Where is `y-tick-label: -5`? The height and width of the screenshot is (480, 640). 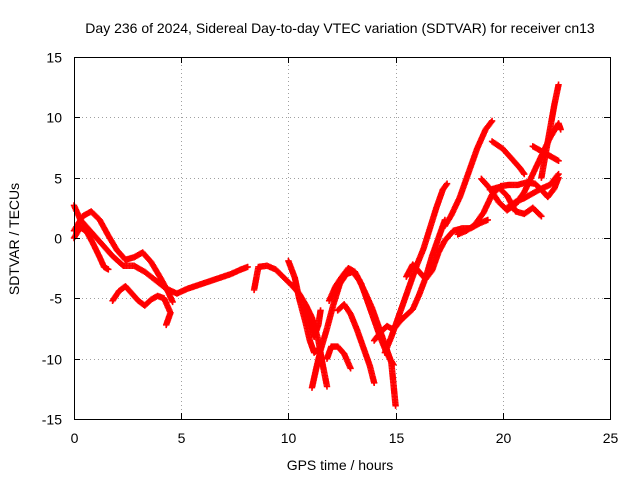 y-tick-label: -5 is located at coordinates (56, 299).